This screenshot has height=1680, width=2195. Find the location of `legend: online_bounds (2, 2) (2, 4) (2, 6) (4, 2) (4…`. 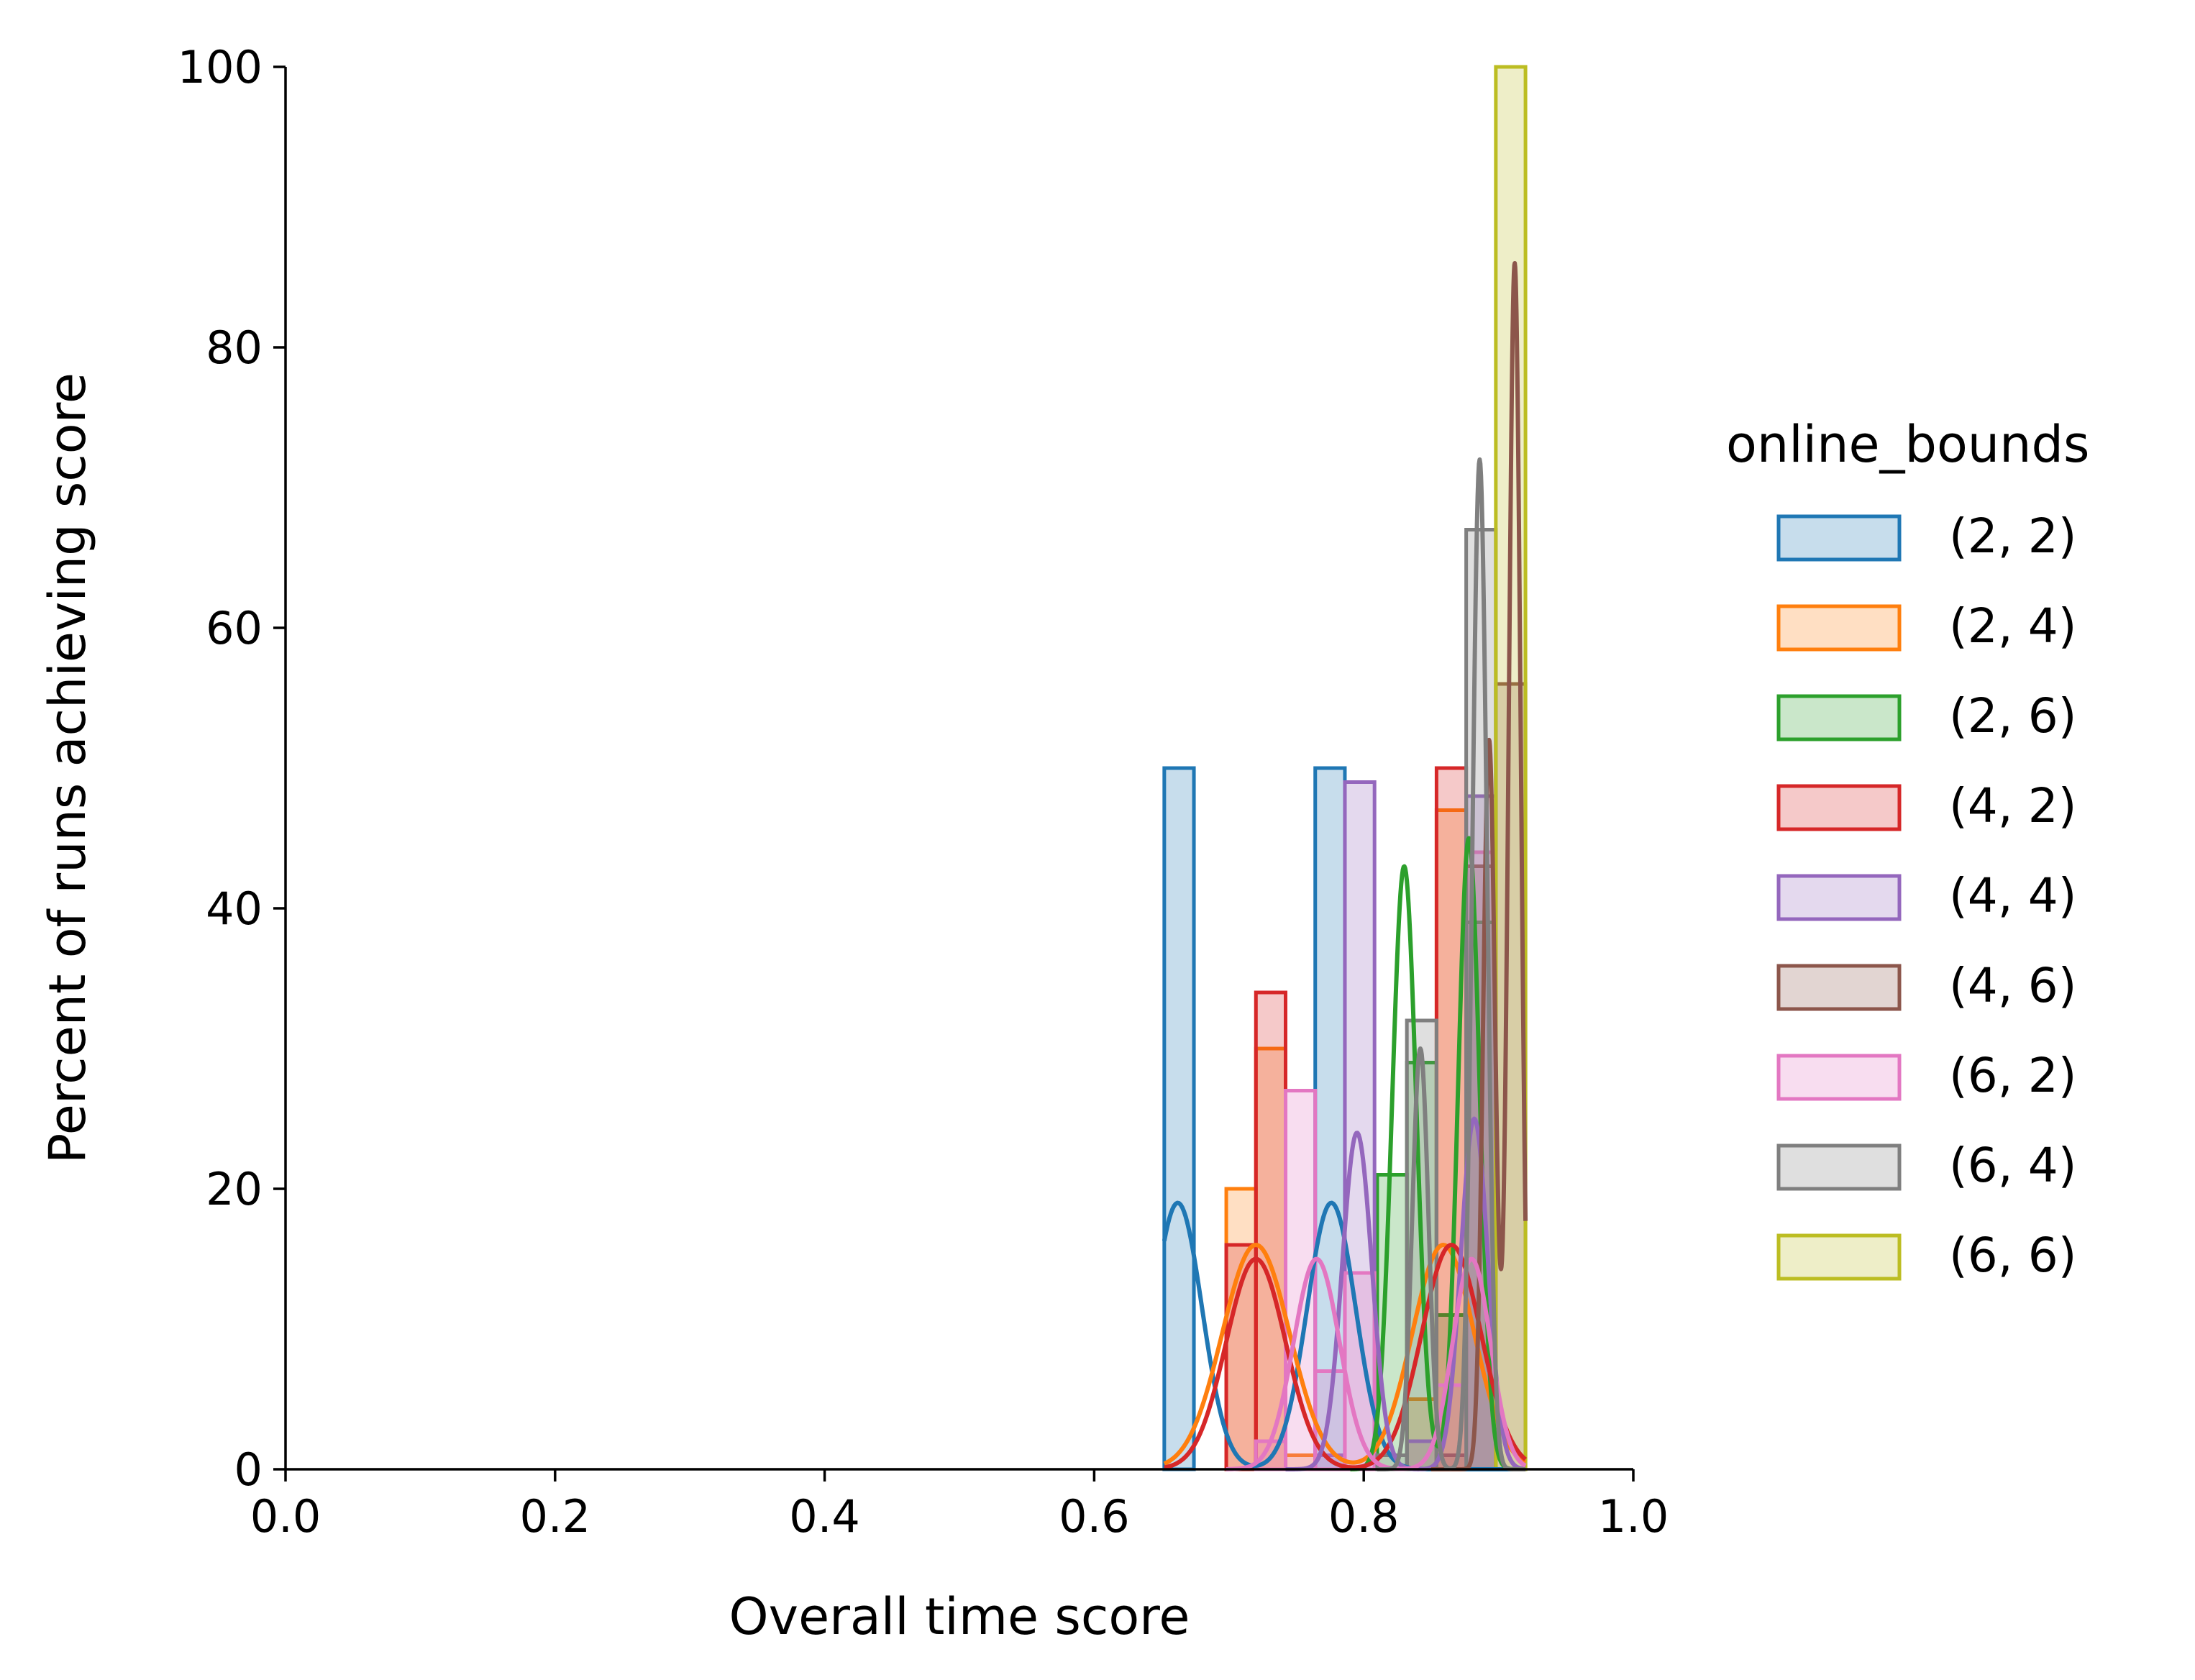

legend: online_bounds (2, 2) (2, 4) (2, 6) (4, 2) (4… is located at coordinates (1907, 849).